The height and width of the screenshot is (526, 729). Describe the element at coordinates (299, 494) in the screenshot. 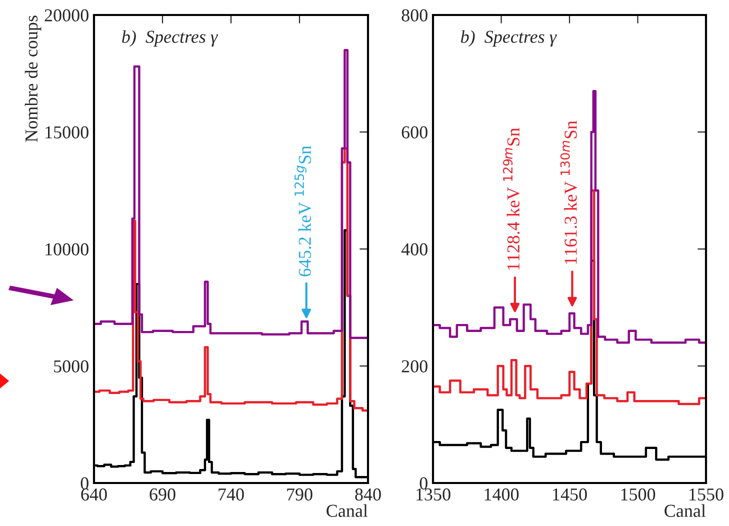

I see `x-tick-label: 790` at that location.